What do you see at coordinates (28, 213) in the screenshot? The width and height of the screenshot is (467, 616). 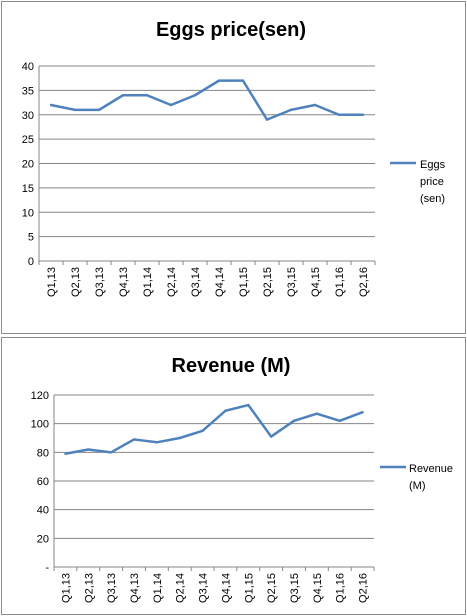 I see `eggs-y-tick-label: 10` at bounding box center [28, 213].